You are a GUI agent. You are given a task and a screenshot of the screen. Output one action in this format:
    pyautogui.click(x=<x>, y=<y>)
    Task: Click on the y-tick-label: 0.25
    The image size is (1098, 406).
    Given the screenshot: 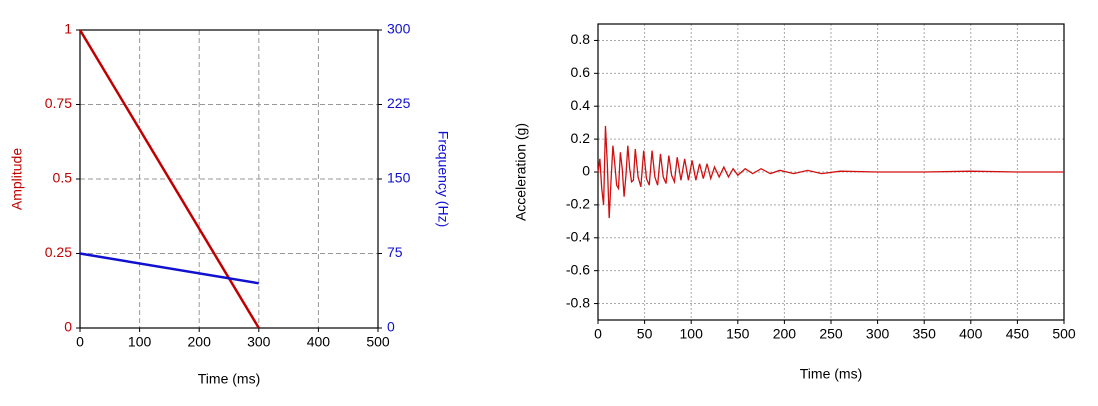 What is the action you would take?
    pyautogui.click(x=58, y=252)
    